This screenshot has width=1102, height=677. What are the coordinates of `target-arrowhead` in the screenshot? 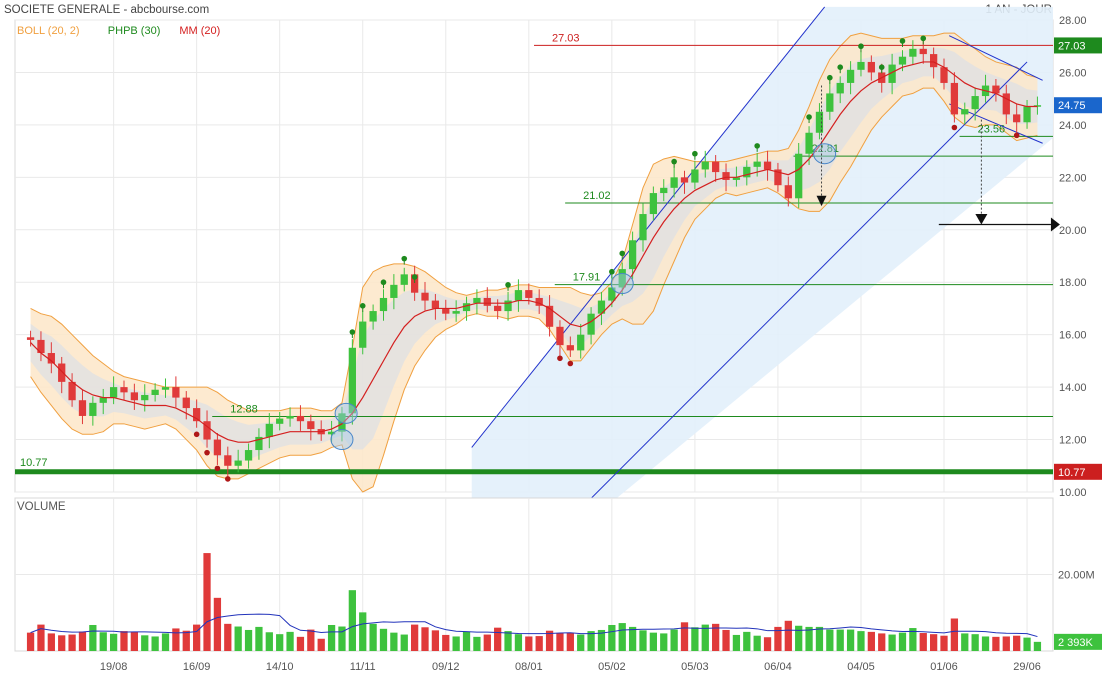 It's located at (981, 219).